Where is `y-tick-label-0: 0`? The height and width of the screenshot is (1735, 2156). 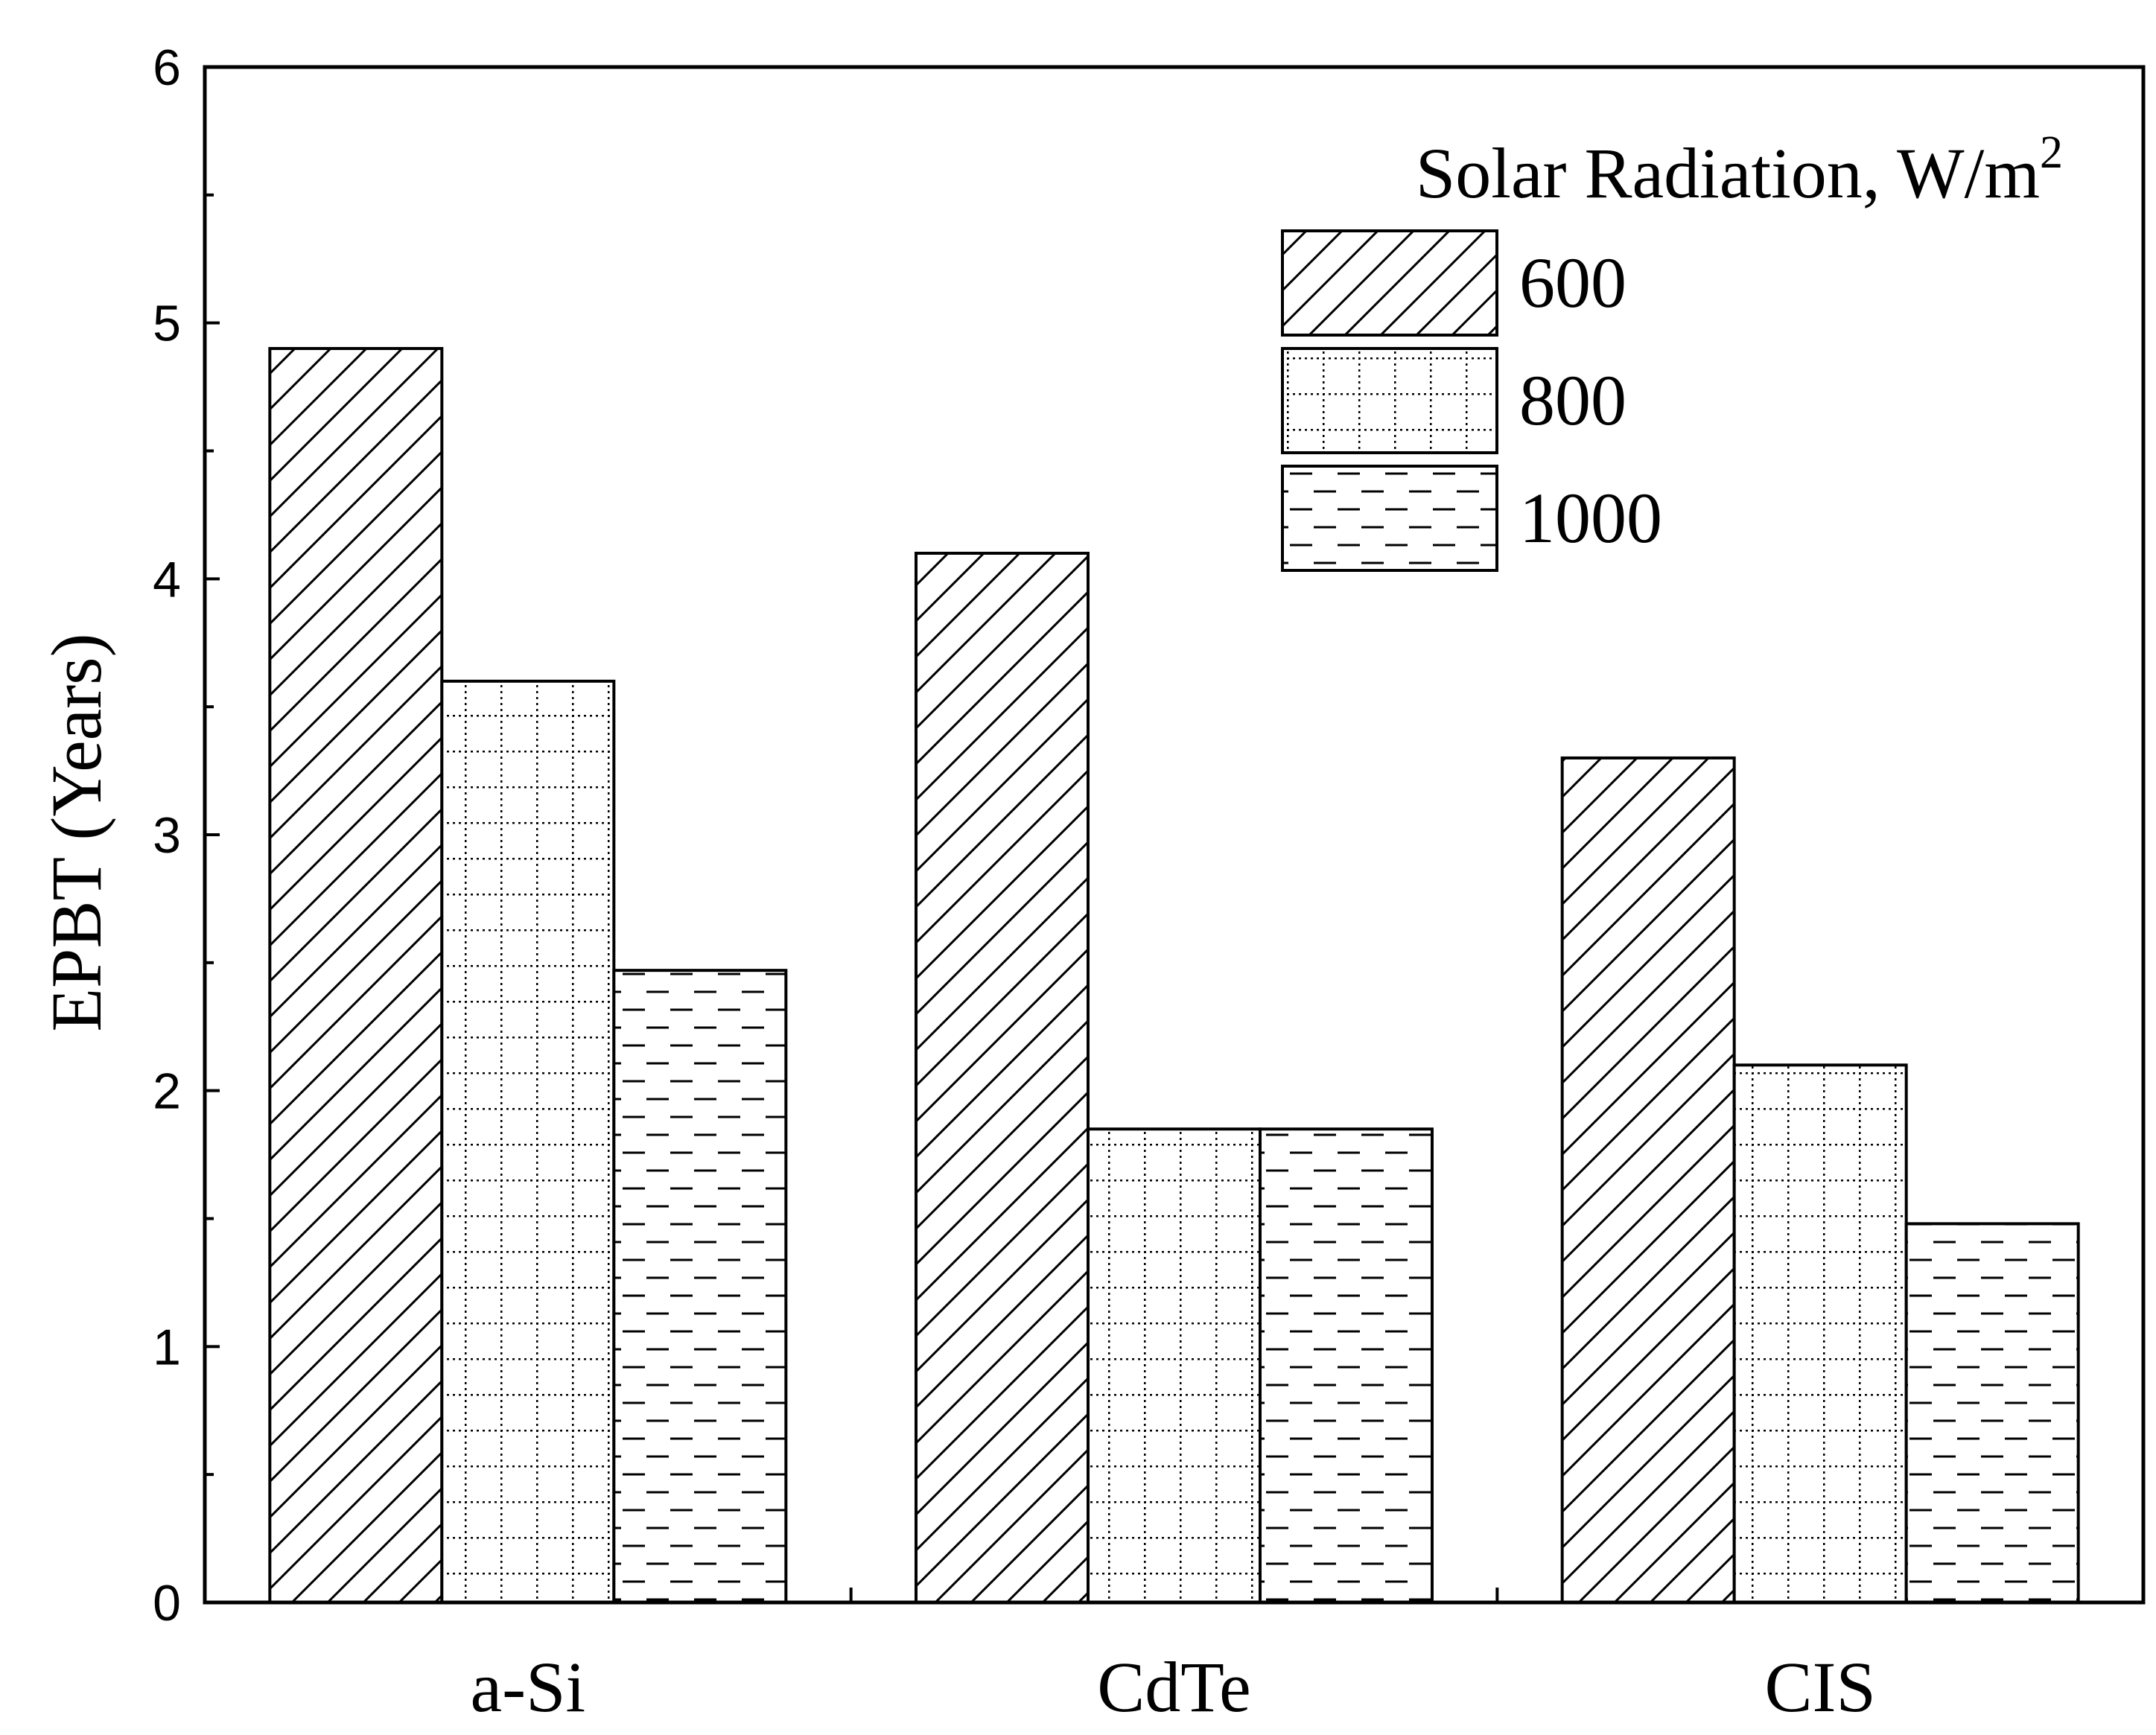 y-tick-label-0: 0 is located at coordinates (167, 1603).